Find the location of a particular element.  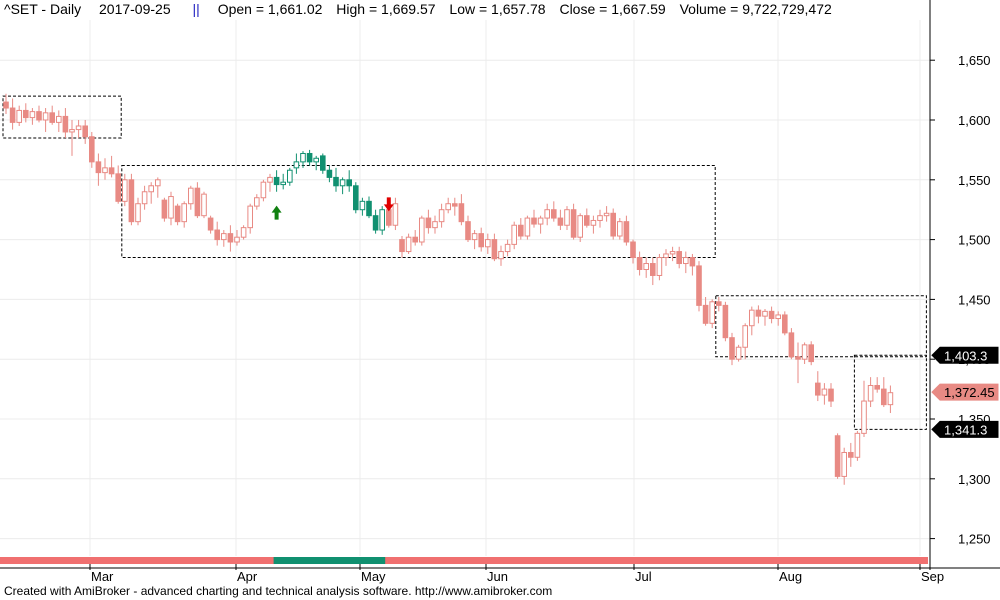

y-tick-label: 1,450 is located at coordinates (974, 299).